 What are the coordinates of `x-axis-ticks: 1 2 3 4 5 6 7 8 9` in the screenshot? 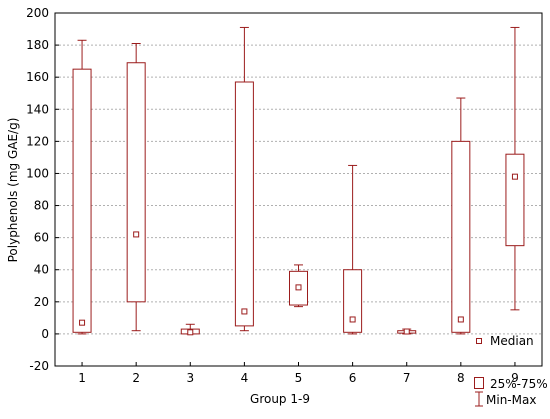 It's located at (298, 373).